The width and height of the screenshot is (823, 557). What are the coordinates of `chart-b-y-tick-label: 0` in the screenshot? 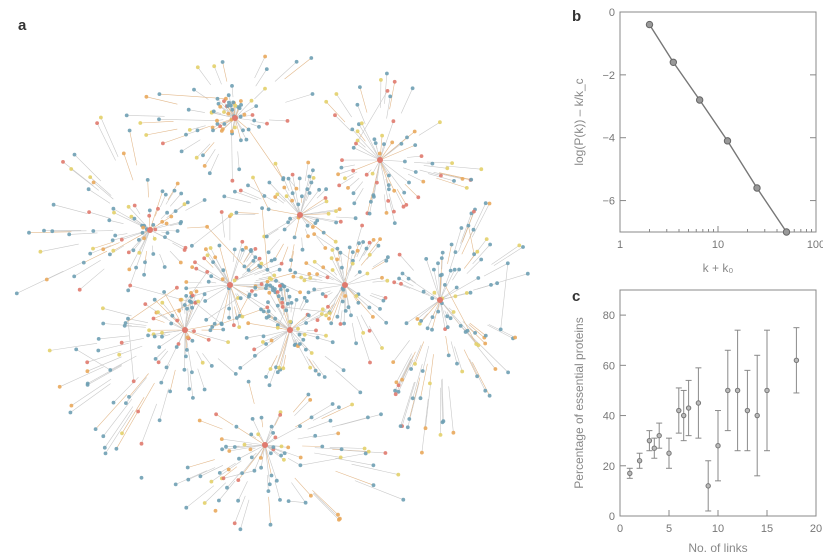 It's located at (612, 13).